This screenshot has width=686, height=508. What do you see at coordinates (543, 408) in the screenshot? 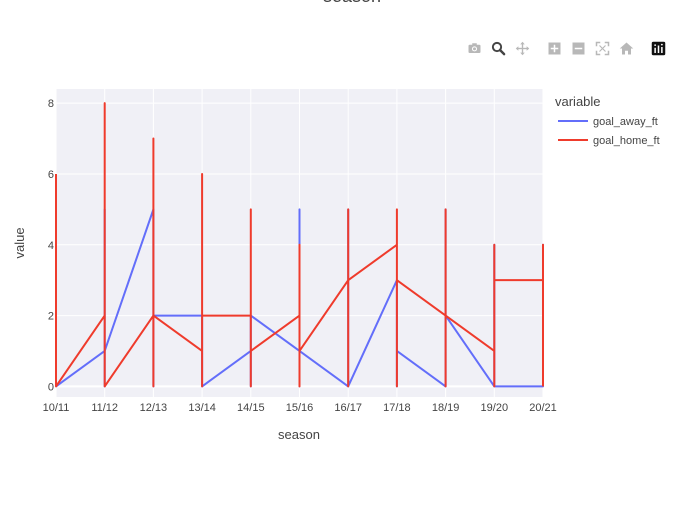
I see `x-tick-label: 20/21` at bounding box center [543, 408].